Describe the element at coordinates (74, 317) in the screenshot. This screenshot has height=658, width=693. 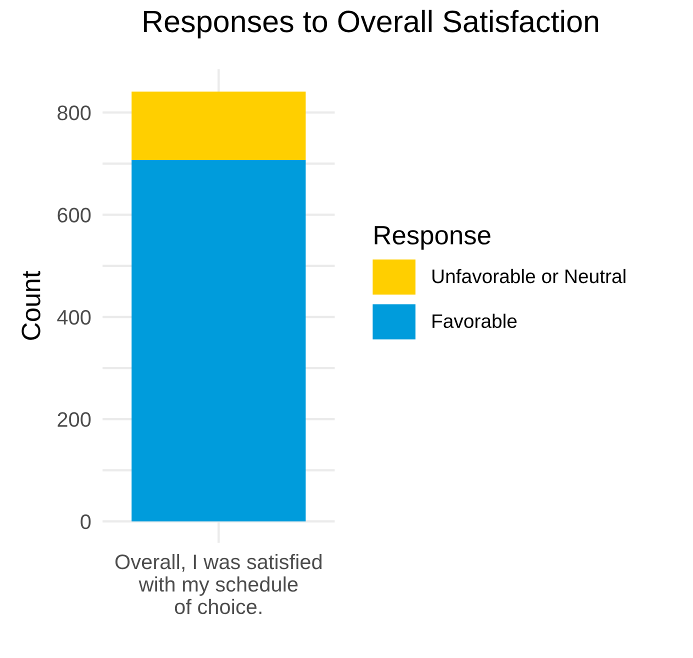
I see `y-tick-label: 400` at that location.